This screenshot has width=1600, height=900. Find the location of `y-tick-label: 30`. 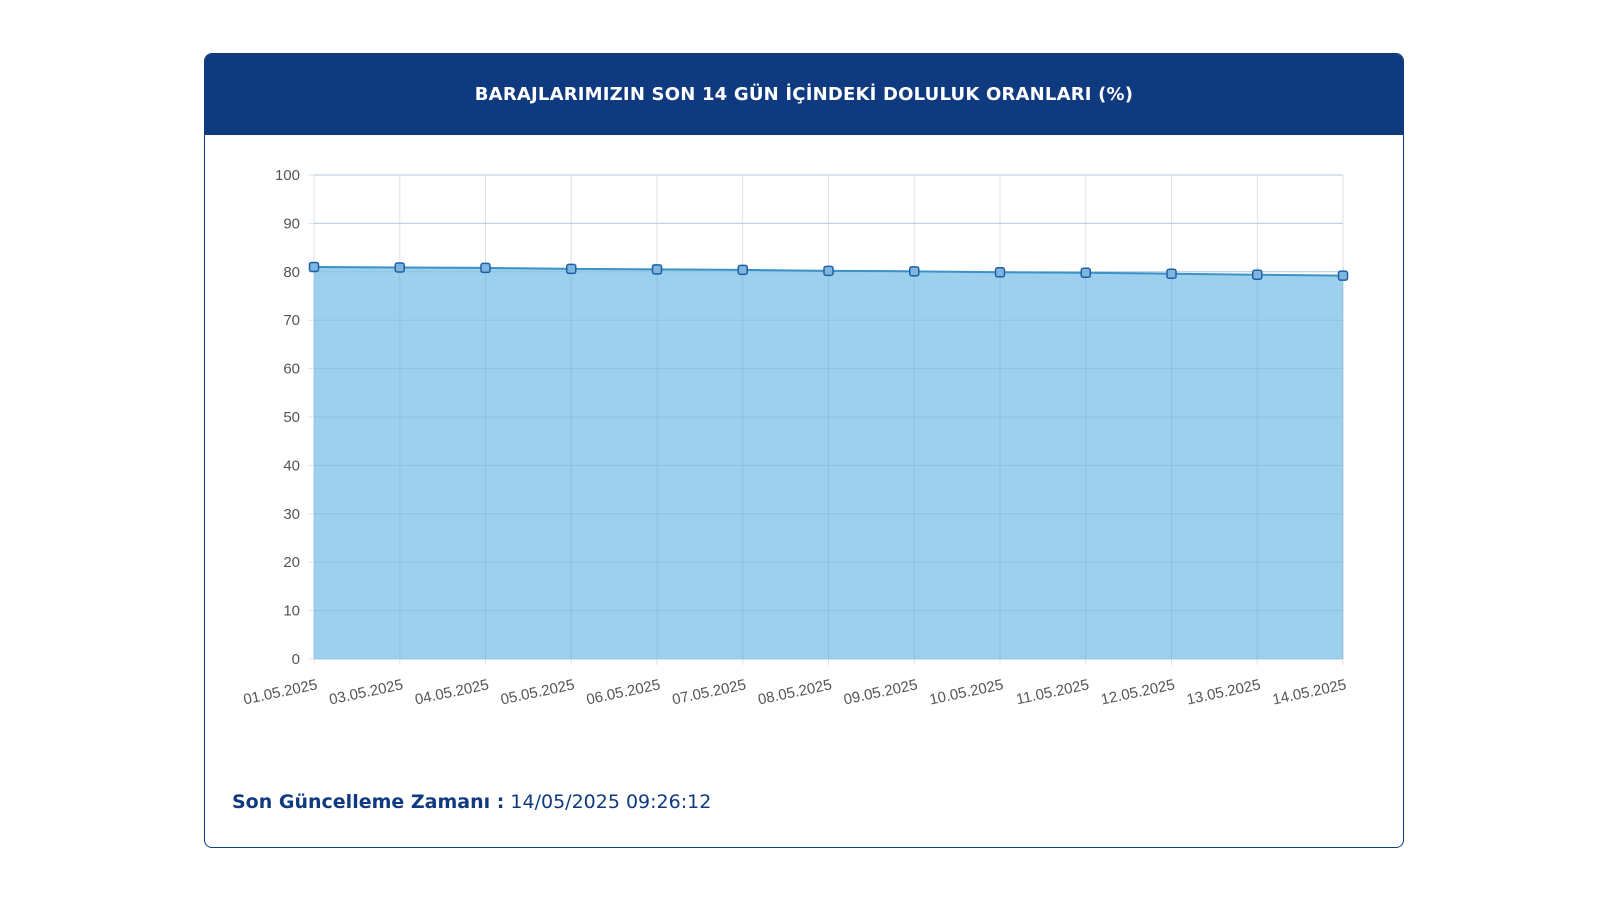

y-tick-label: 30 is located at coordinates (291, 514).